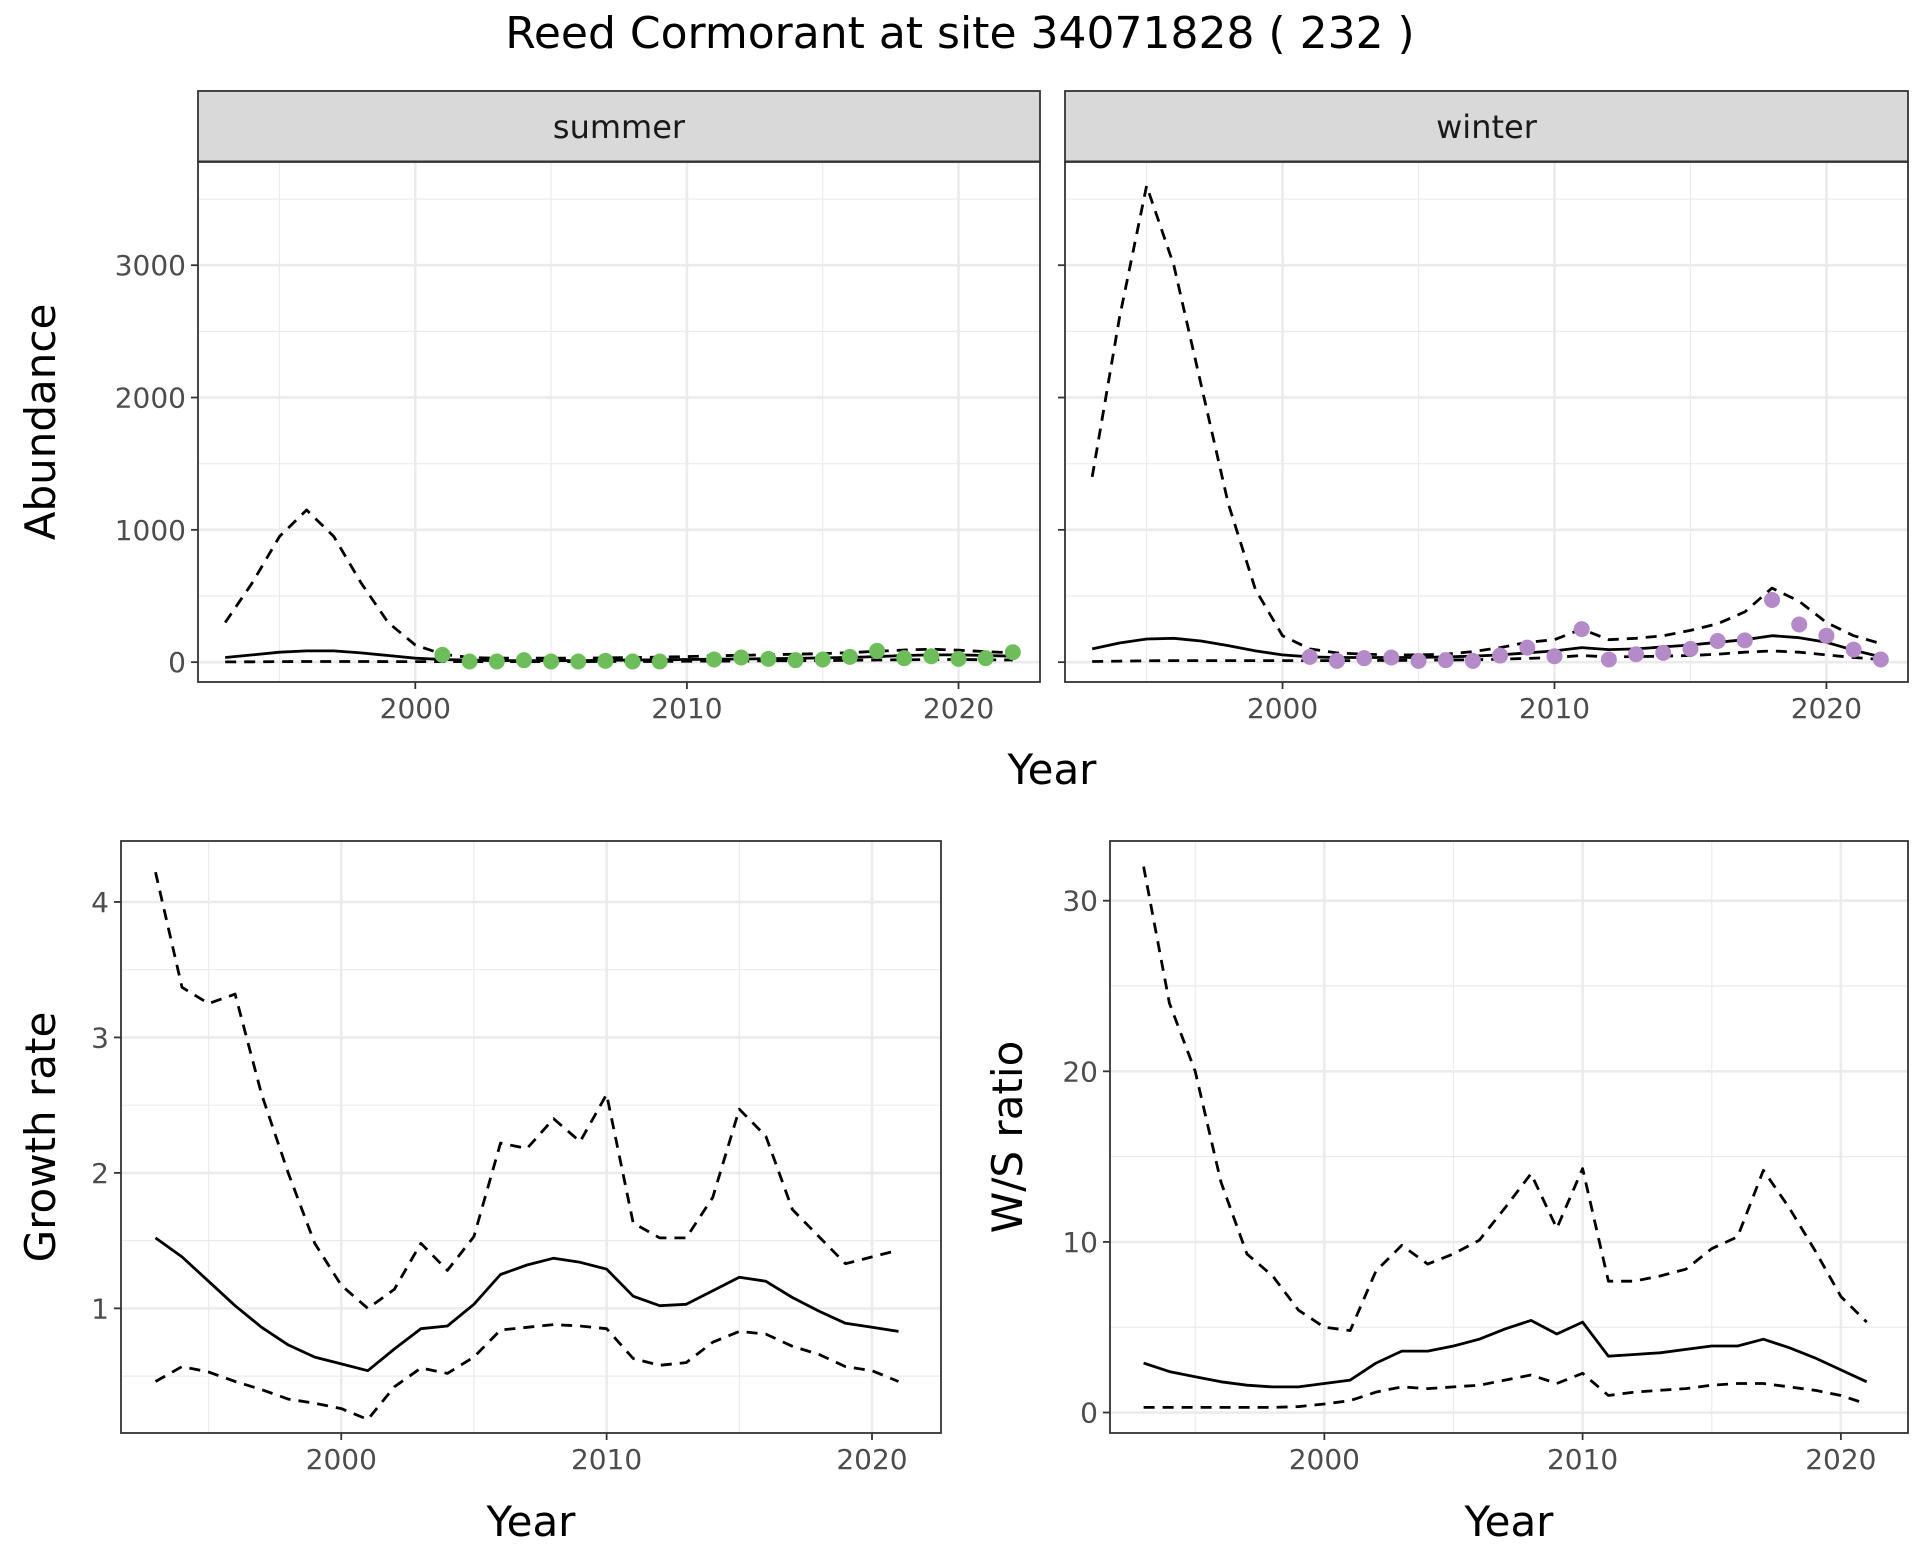 The image size is (1920, 1560). Describe the element at coordinates (40, 422) in the screenshot. I see `y-axis-title: Abundance` at that location.